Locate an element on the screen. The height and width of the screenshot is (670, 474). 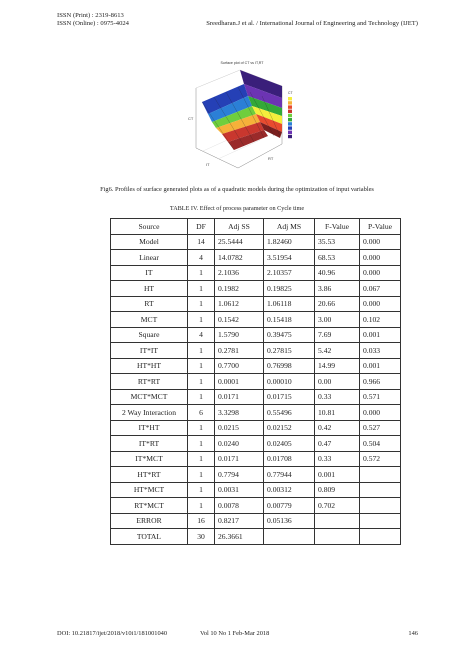
cell-source: MCT*MCT is located at coordinates (149, 396).